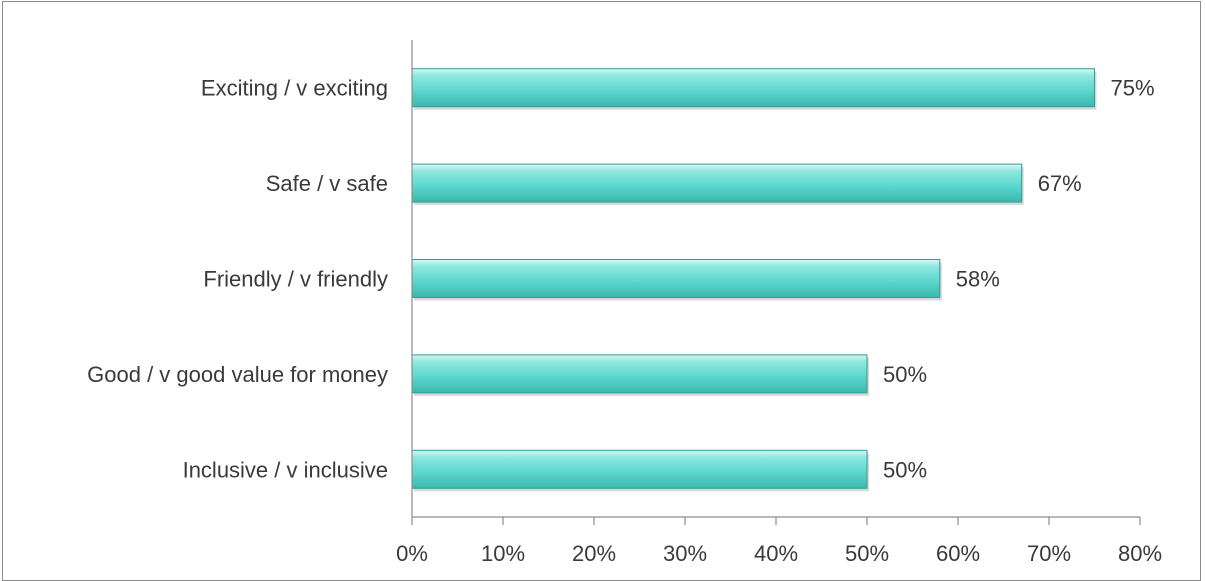 This screenshot has width=1205, height=581. Describe the element at coordinates (1049, 553) in the screenshot. I see `x-tick-label: 70%` at that location.